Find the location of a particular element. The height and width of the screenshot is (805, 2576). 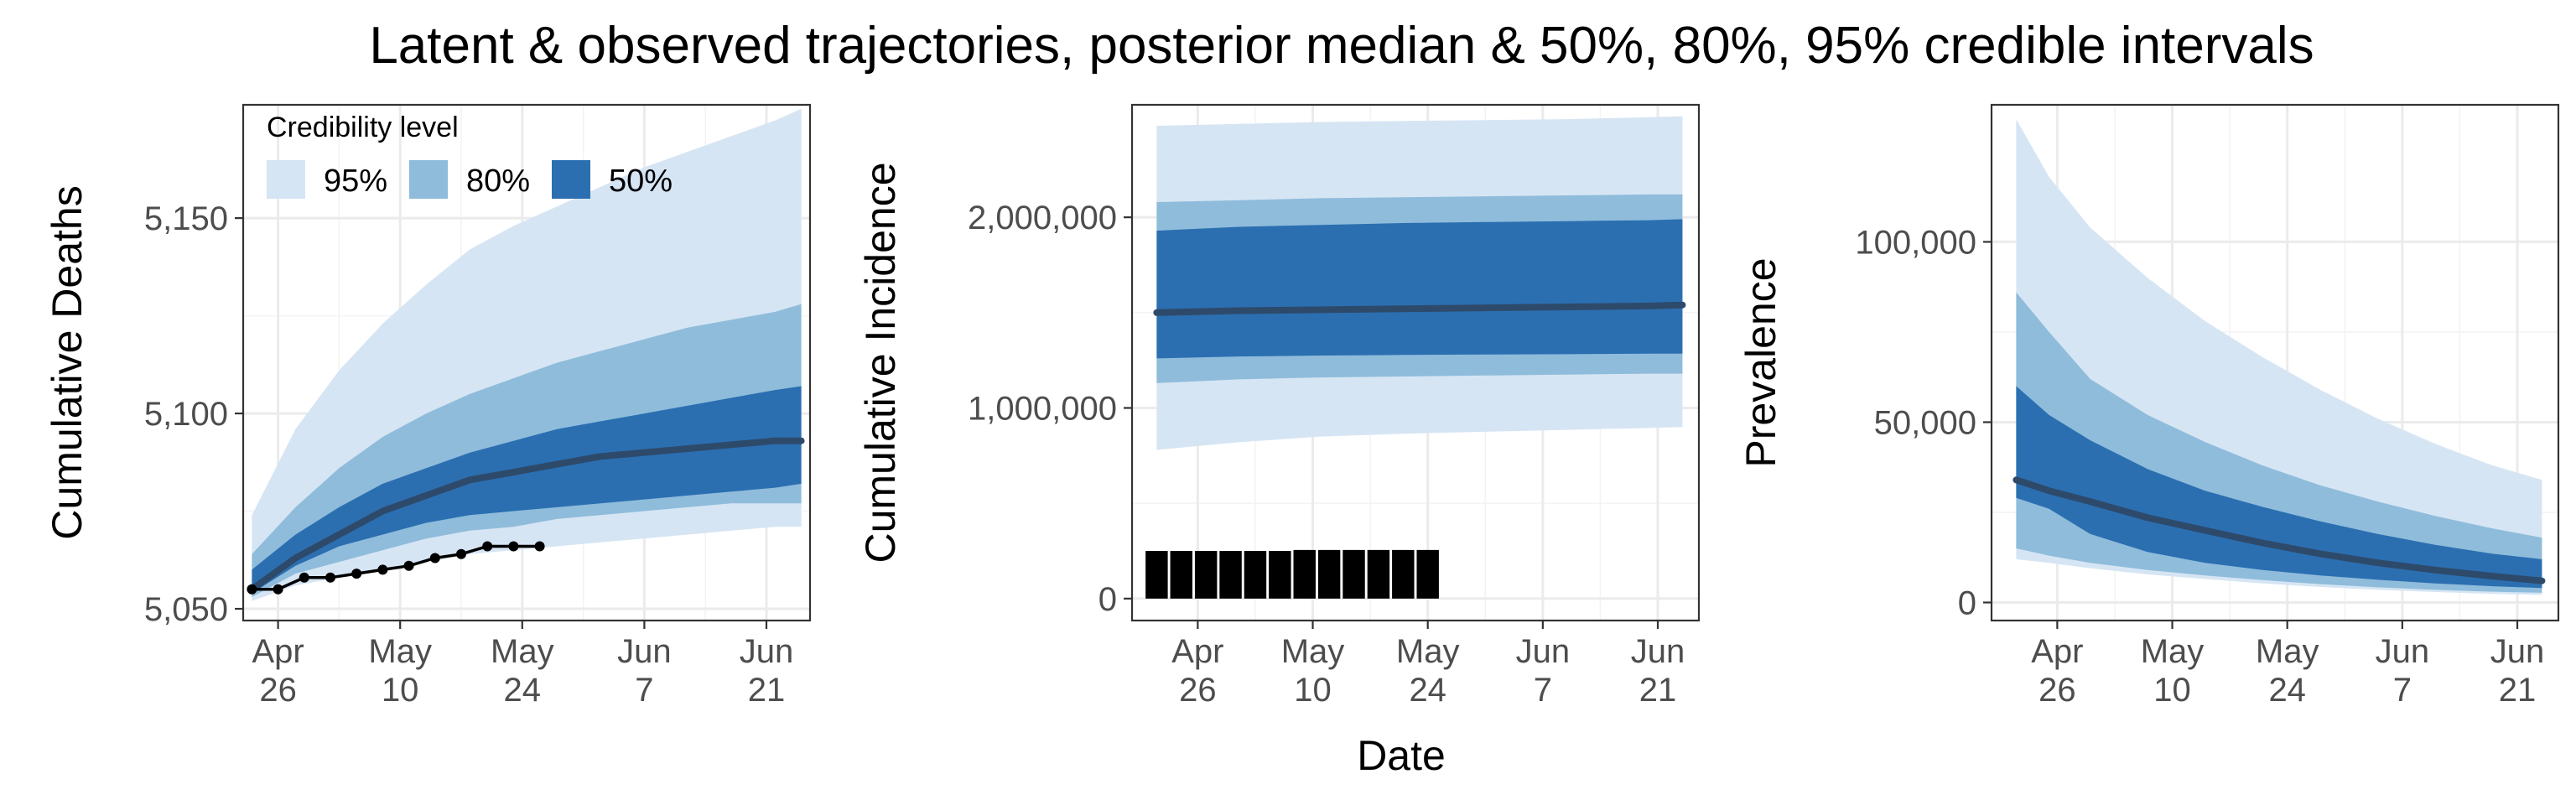

y-tick-label: 1,000,000 is located at coordinates (1042, 408).